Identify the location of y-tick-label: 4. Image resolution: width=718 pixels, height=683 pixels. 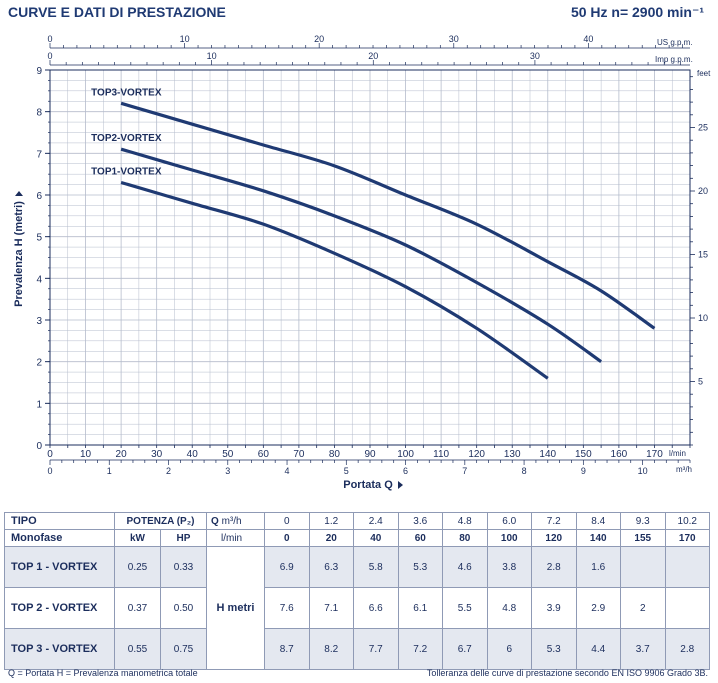
(39, 279).